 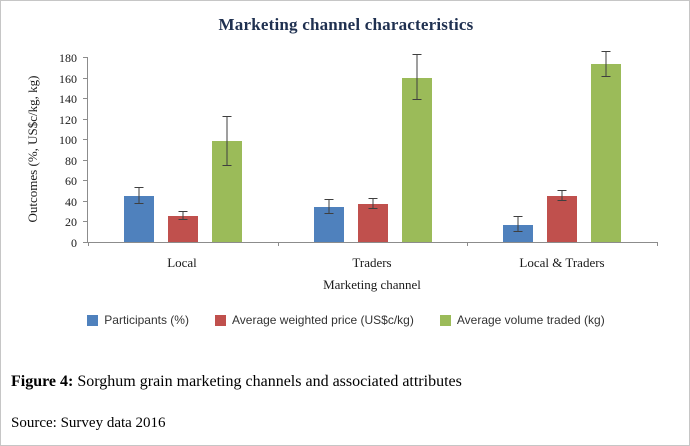 What do you see at coordinates (346, 24) in the screenshot?
I see `chart-title: Marketing channel characteristics` at bounding box center [346, 24].